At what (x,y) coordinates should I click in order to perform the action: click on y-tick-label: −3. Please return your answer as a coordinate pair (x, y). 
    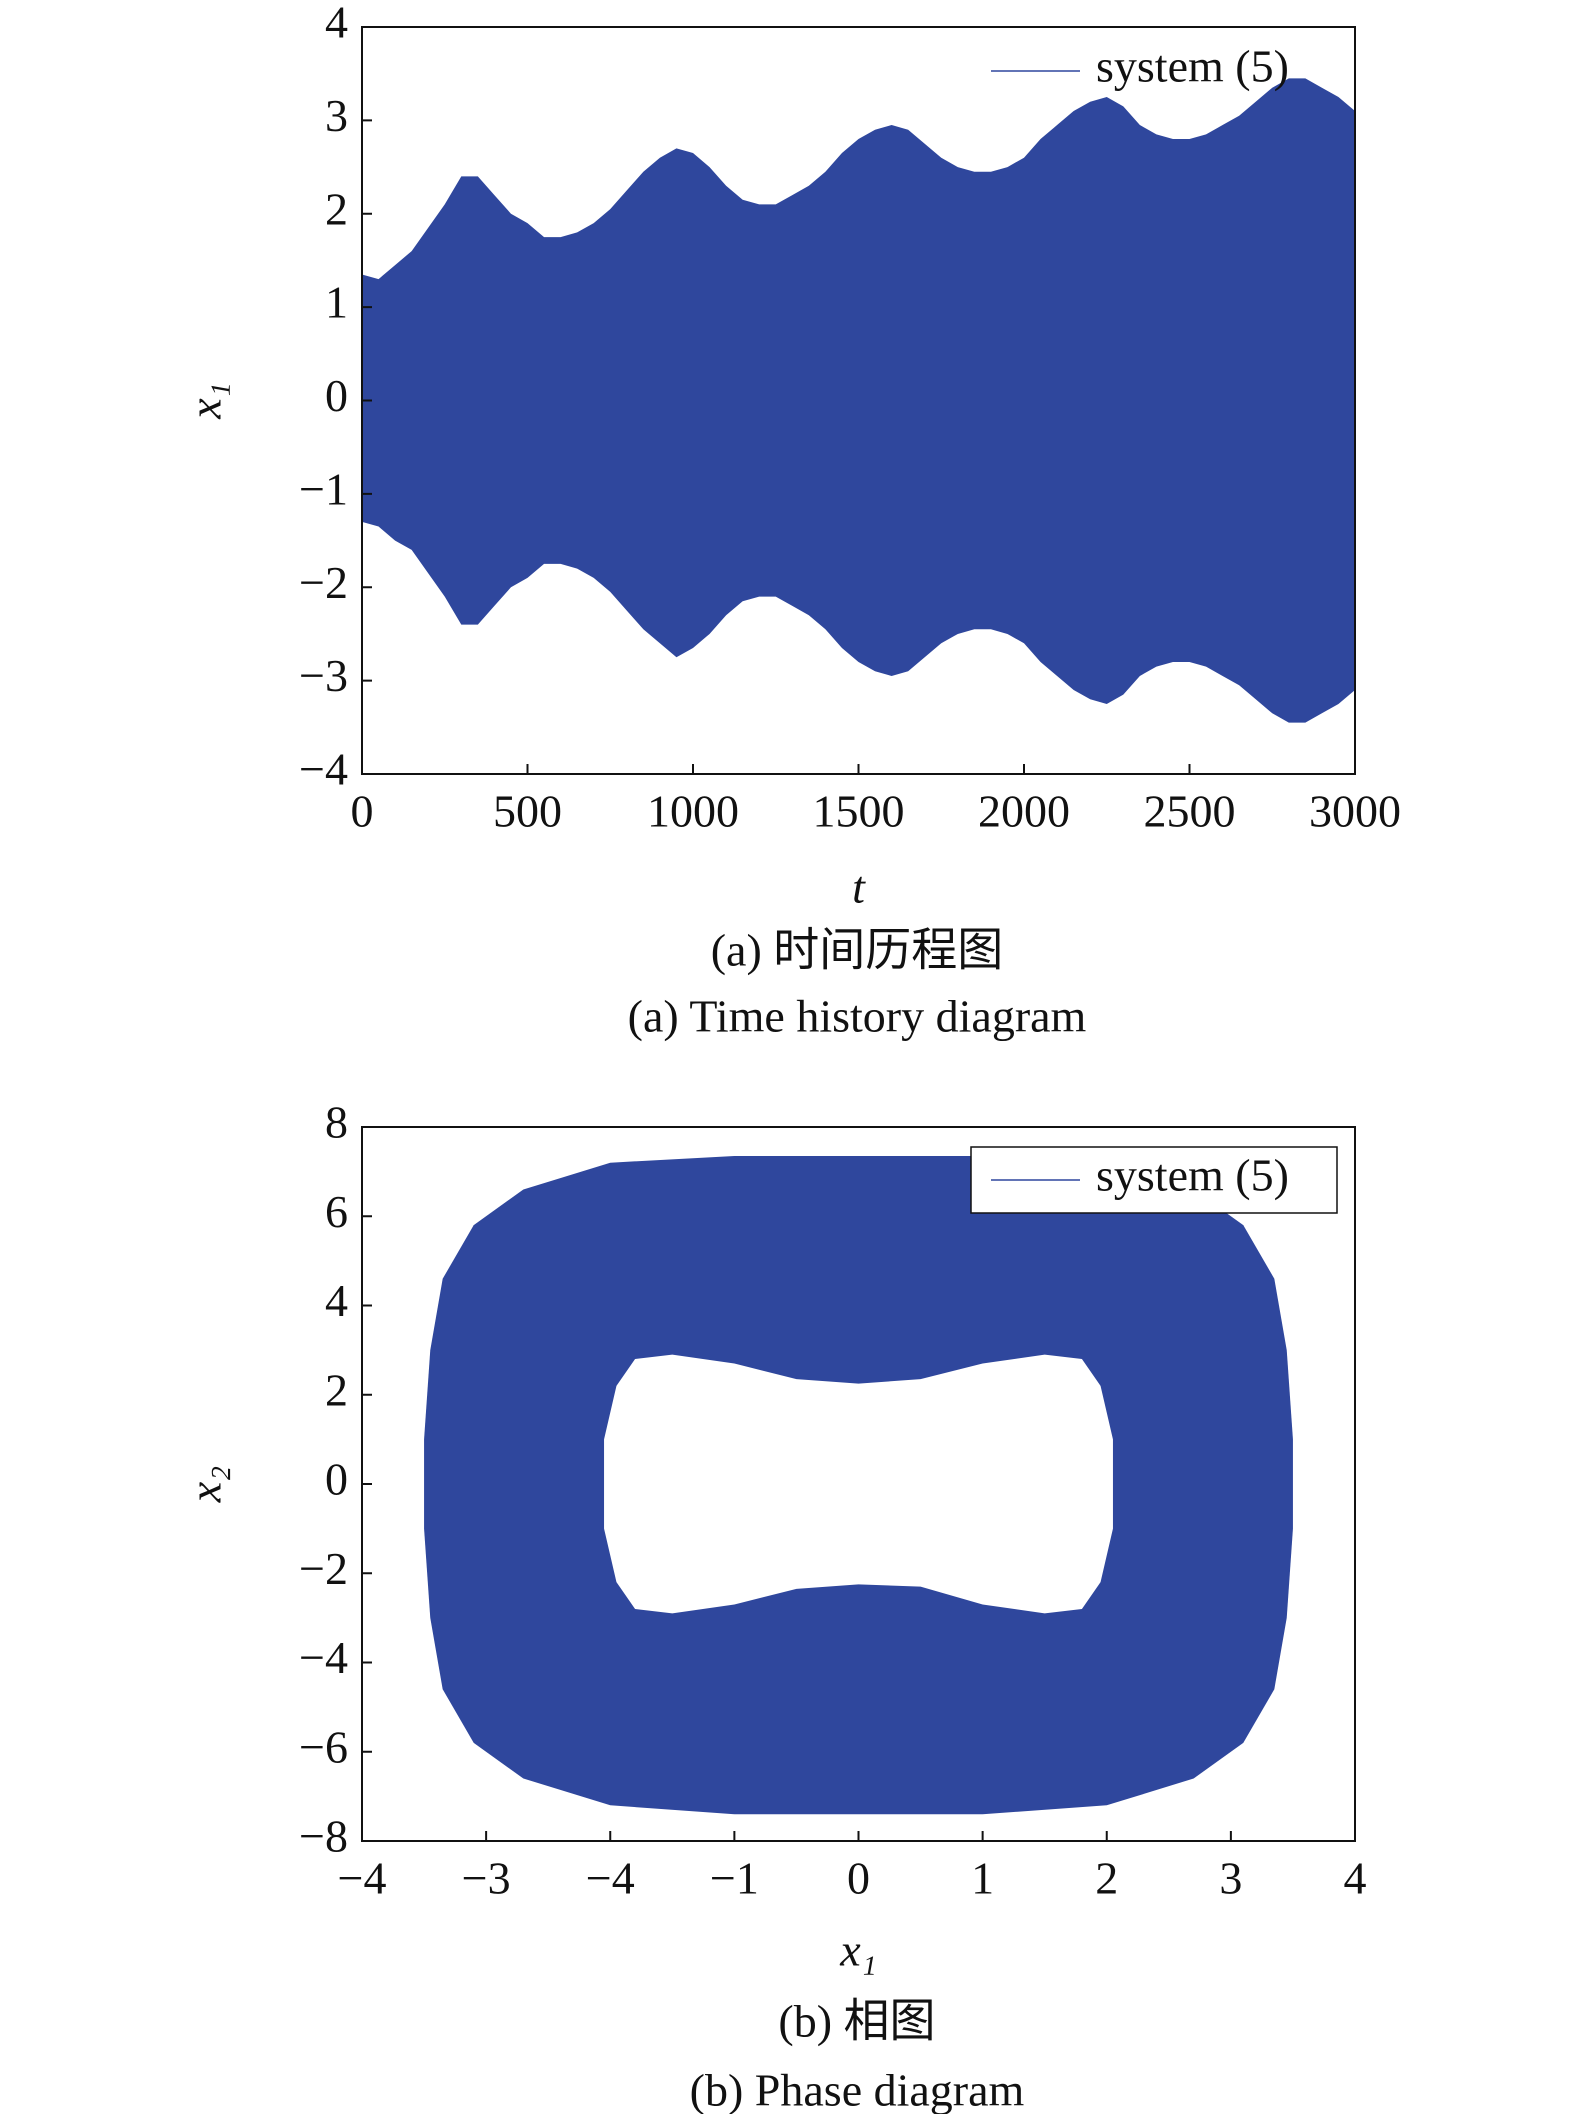
    Looking at the image, I should click on (323, 675).